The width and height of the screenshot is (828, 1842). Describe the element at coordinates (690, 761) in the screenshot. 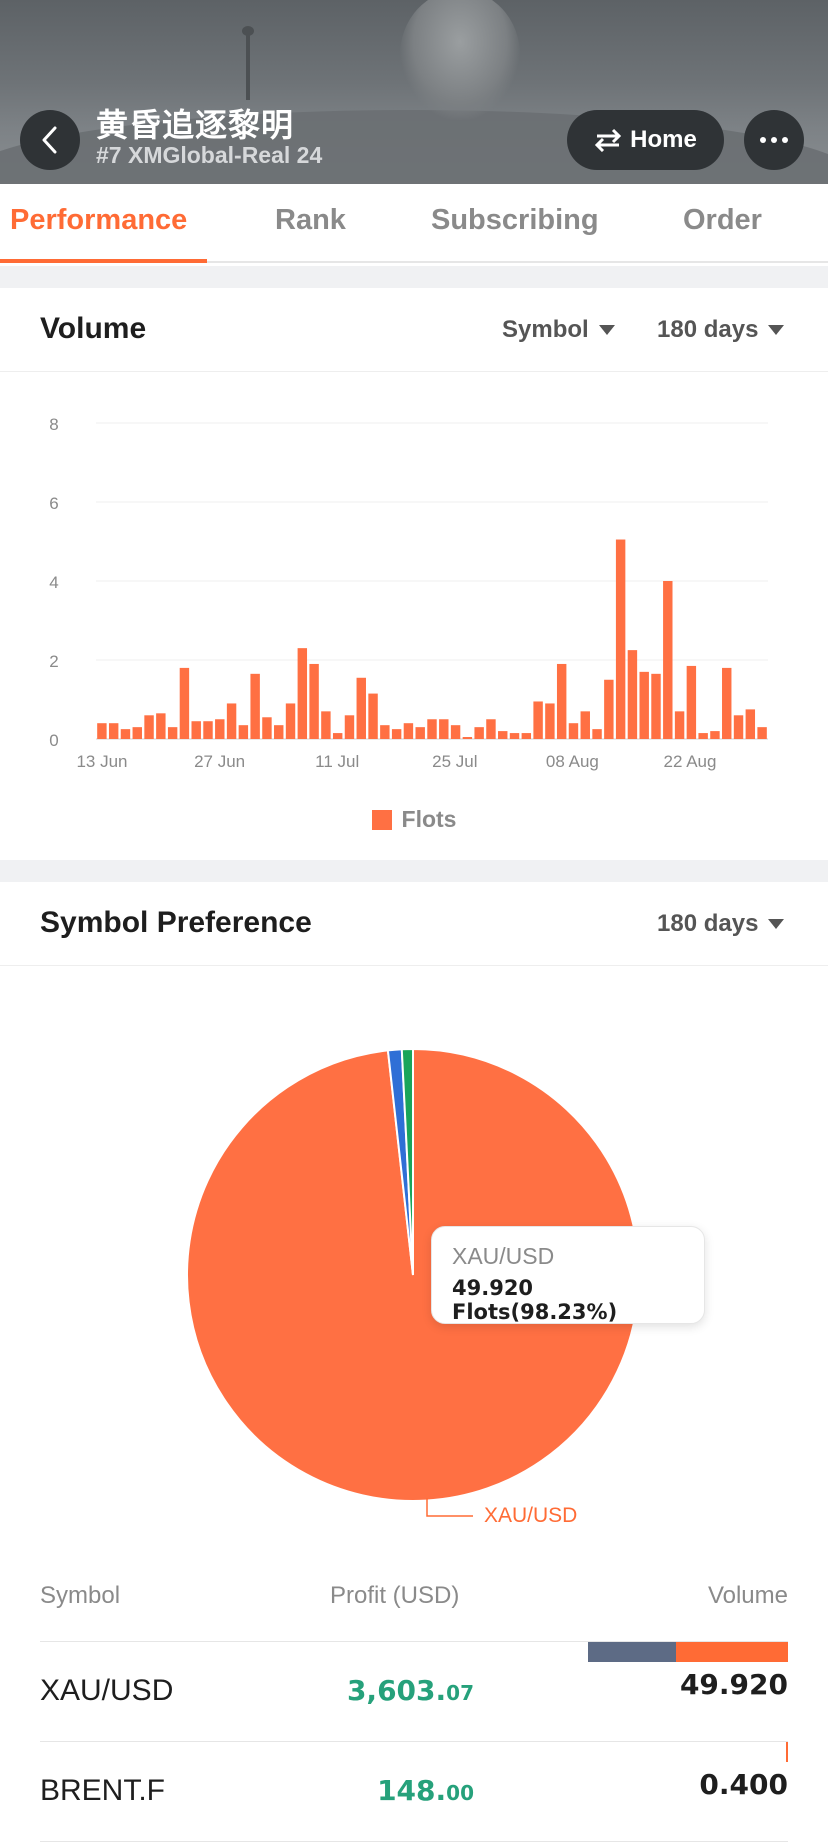

I see `x-tick-label: 22 Aug` at that location.